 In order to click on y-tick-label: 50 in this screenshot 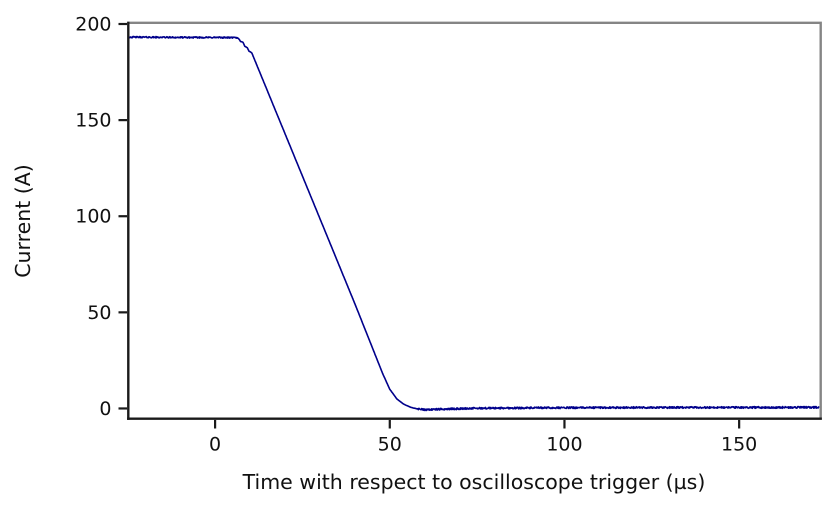, I will do `click(99, 313)`.